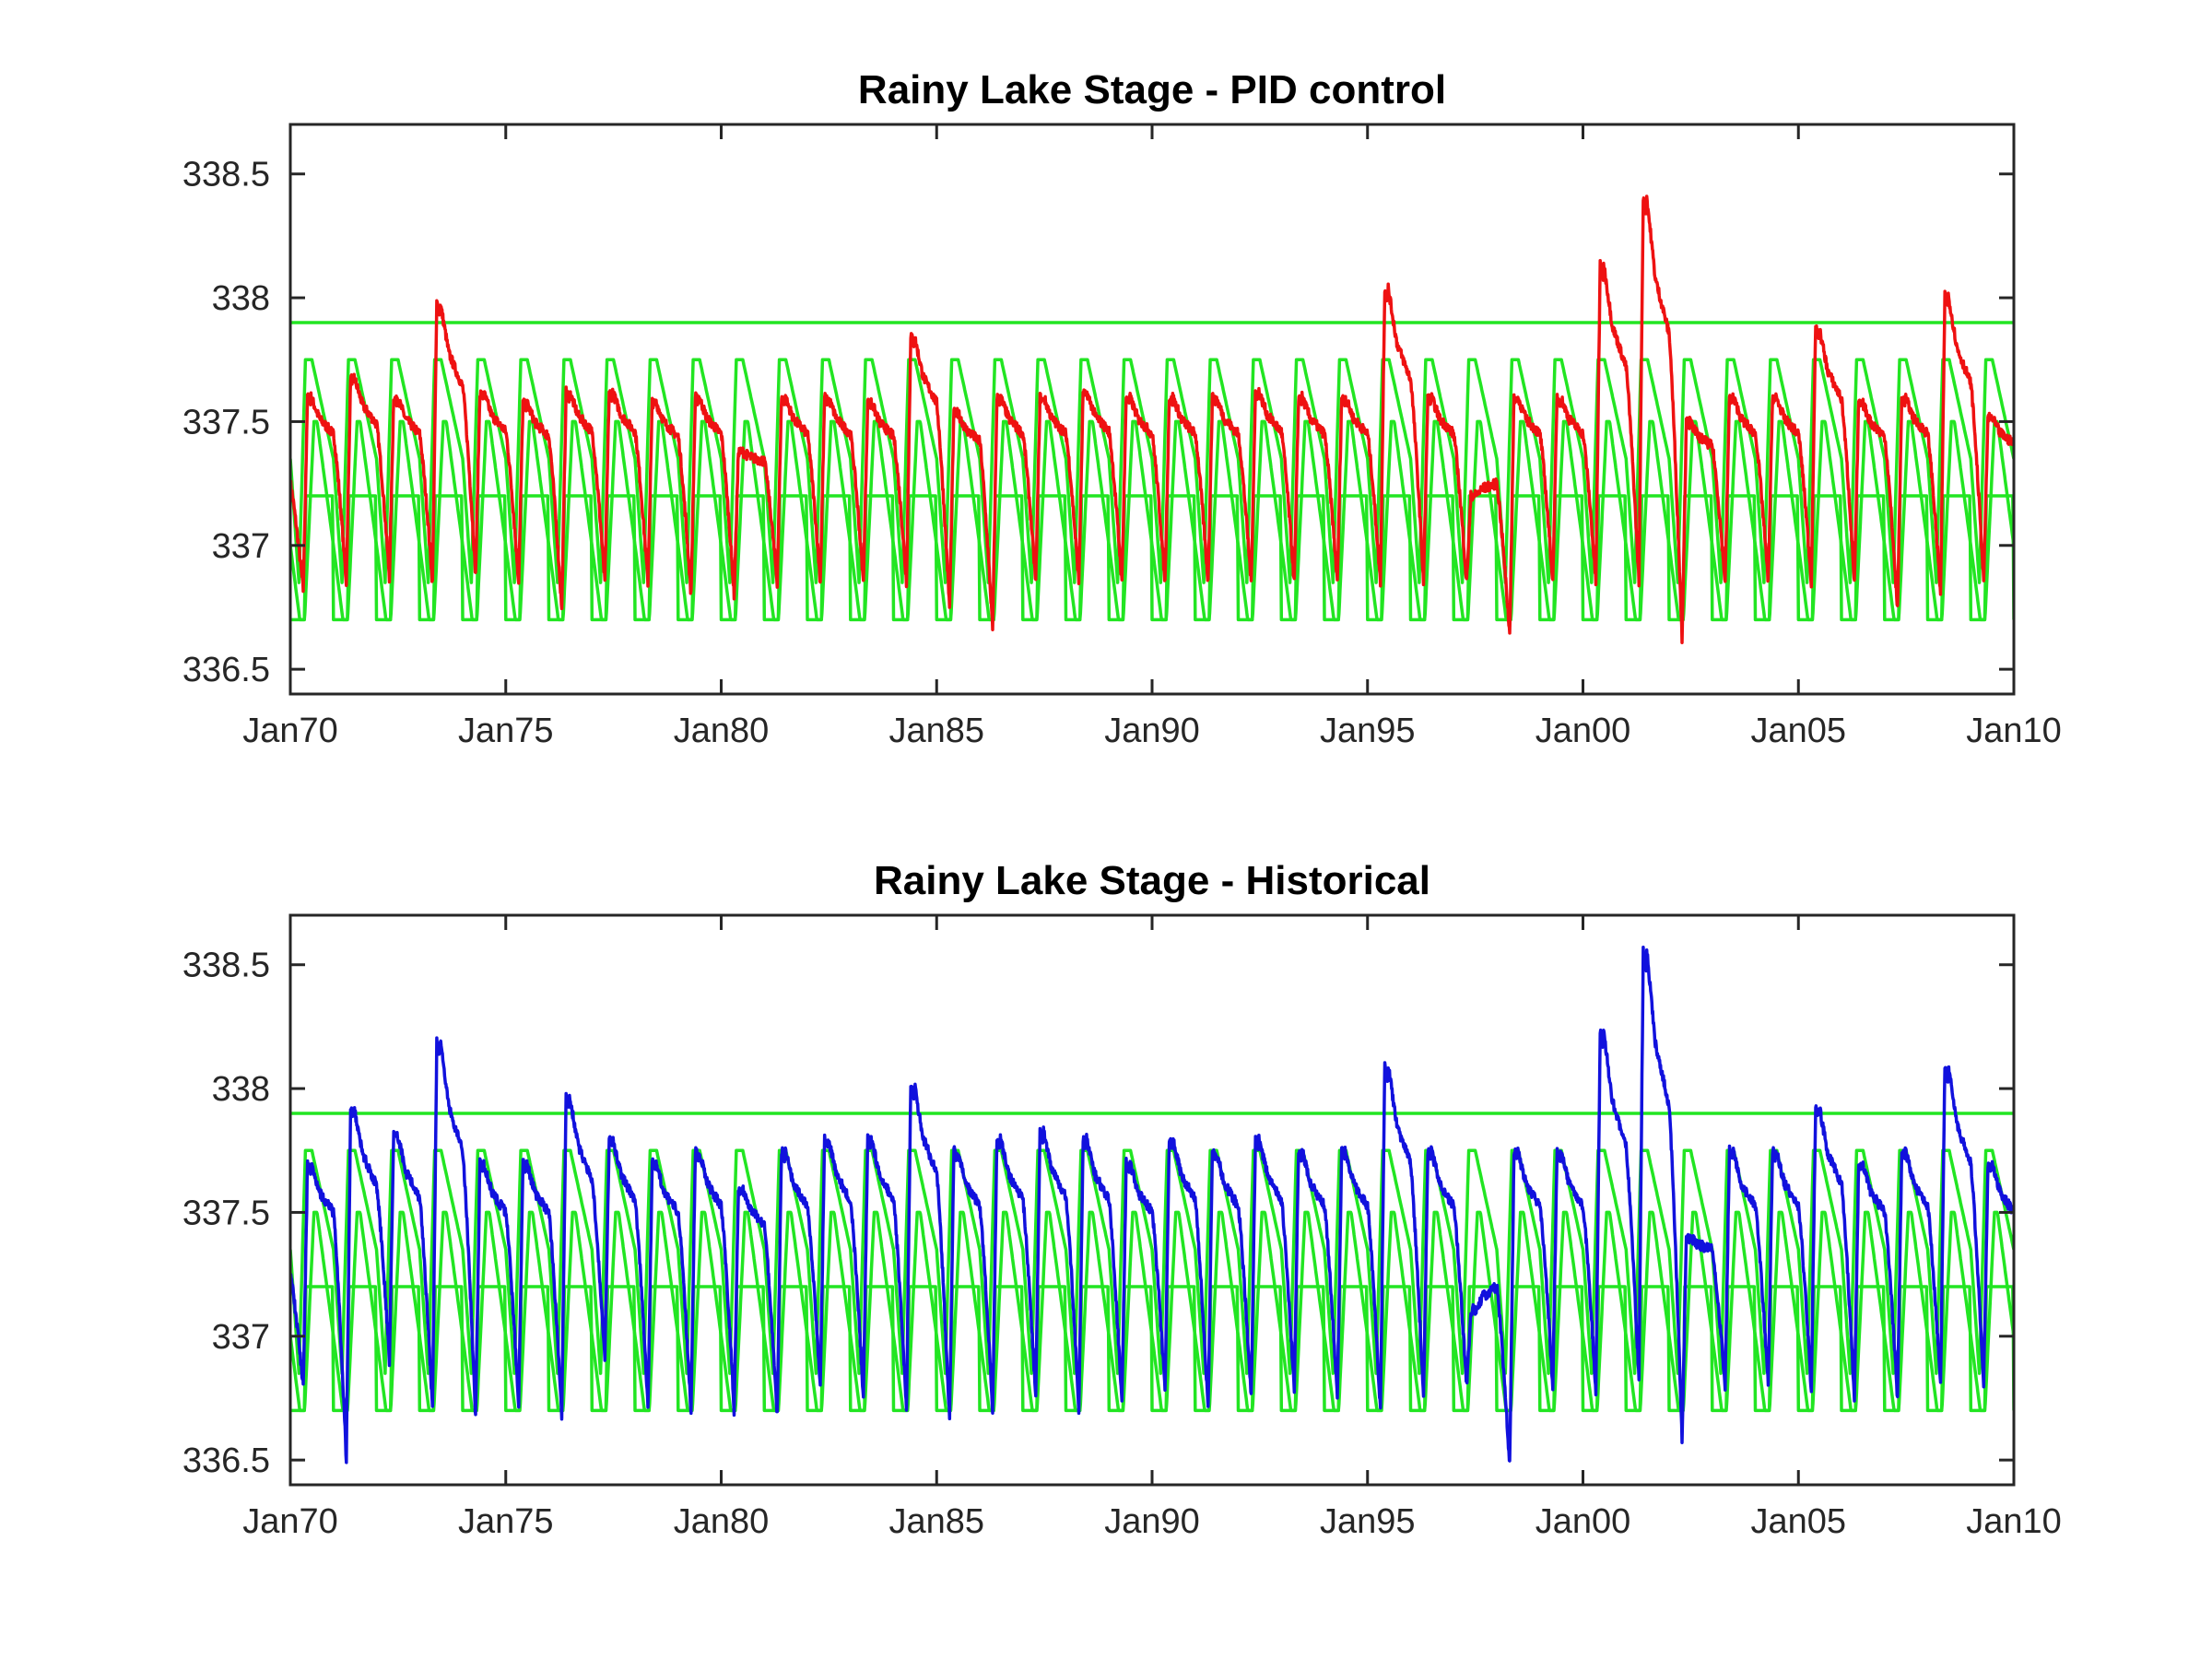  Describe the element at coordinates (1152, 89) in the screenshot. I see `chart-title: Rainy Lake Stage - PID control` at that location.